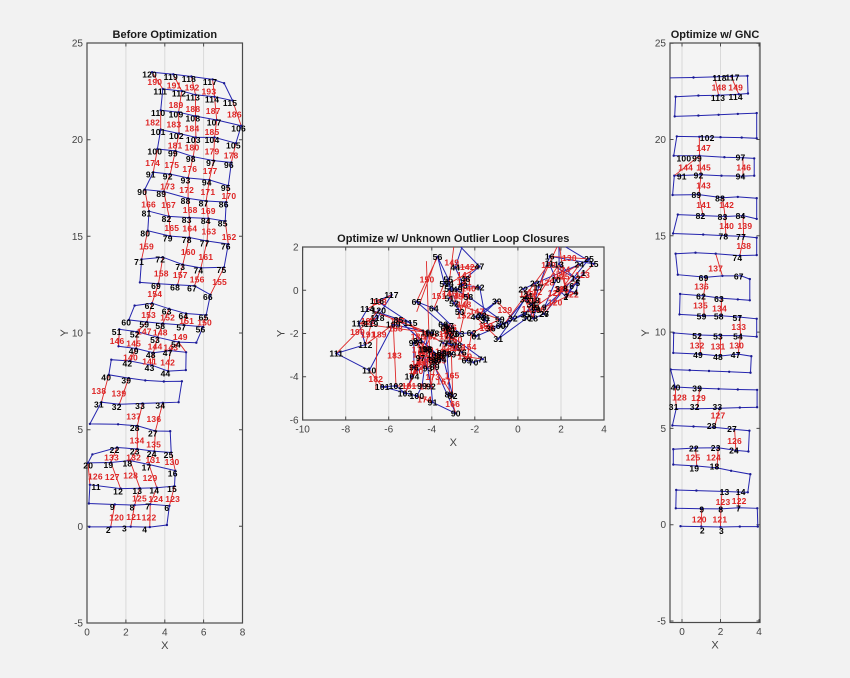  I want to click on svg-text: 20, so click(661, 140).